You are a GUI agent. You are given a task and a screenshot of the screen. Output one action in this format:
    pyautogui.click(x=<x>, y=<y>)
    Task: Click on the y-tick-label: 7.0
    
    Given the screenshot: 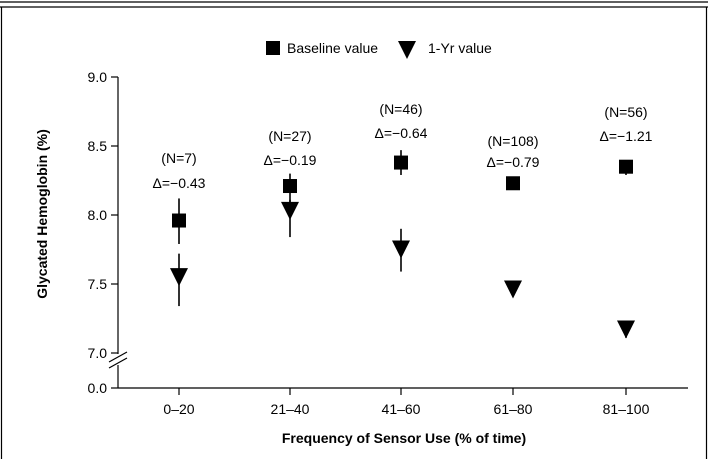 What is the action you would take?
    pyautogui.click(x=98, y=353)
    